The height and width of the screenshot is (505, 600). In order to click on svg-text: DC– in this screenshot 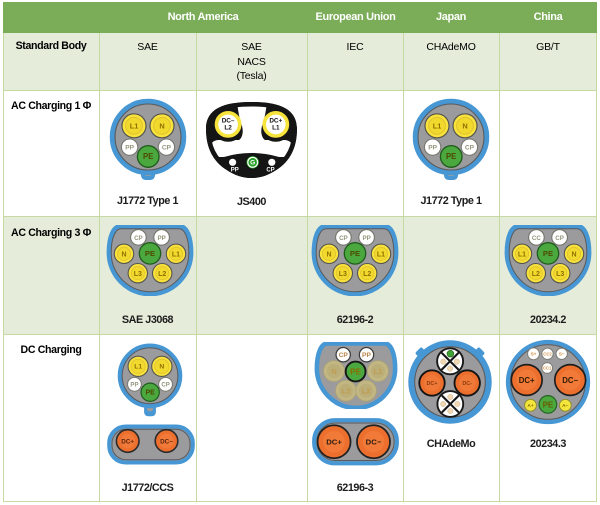, I will do `click(228, 121)`.